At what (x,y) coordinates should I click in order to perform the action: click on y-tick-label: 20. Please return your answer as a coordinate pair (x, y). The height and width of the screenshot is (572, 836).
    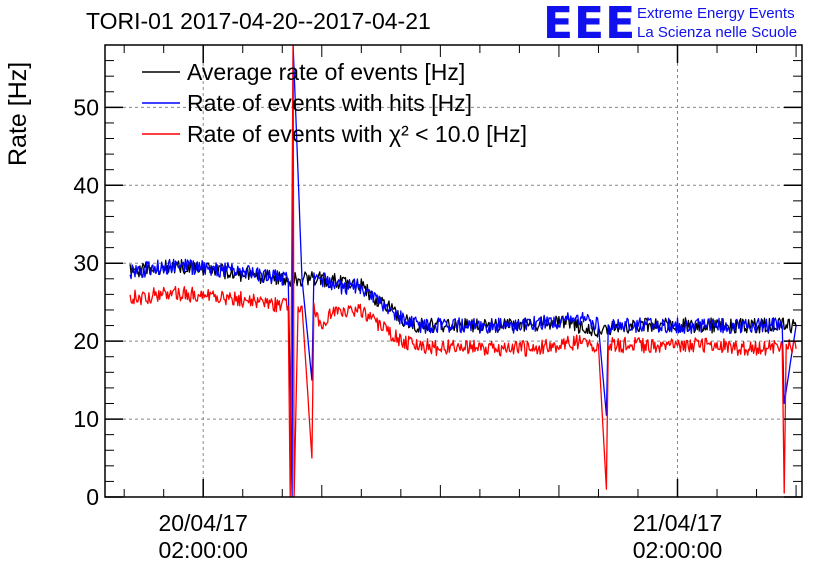
    Looking at the image, I should click on (86, 341).